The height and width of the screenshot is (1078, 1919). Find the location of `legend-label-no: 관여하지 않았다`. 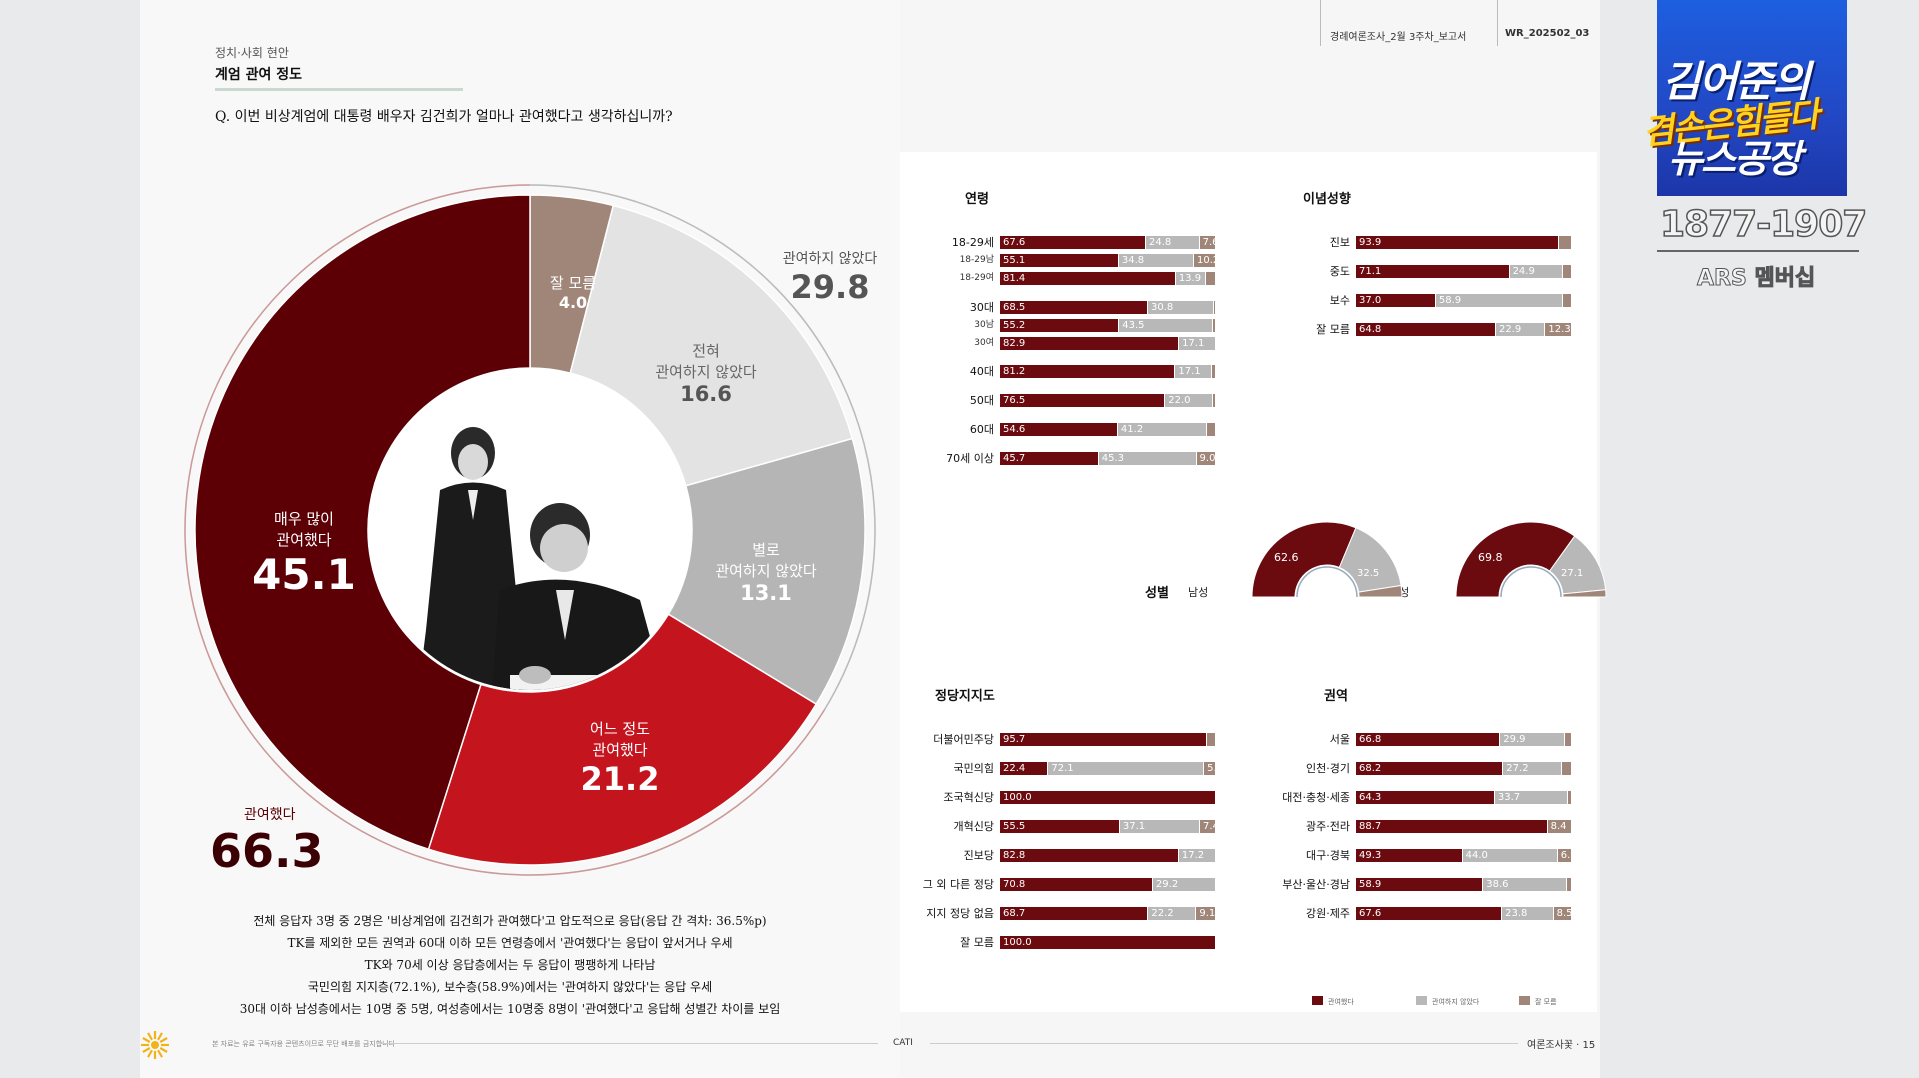

legend-label-no: 관여하지 않았다 is located at coordinates (1456, 1002).